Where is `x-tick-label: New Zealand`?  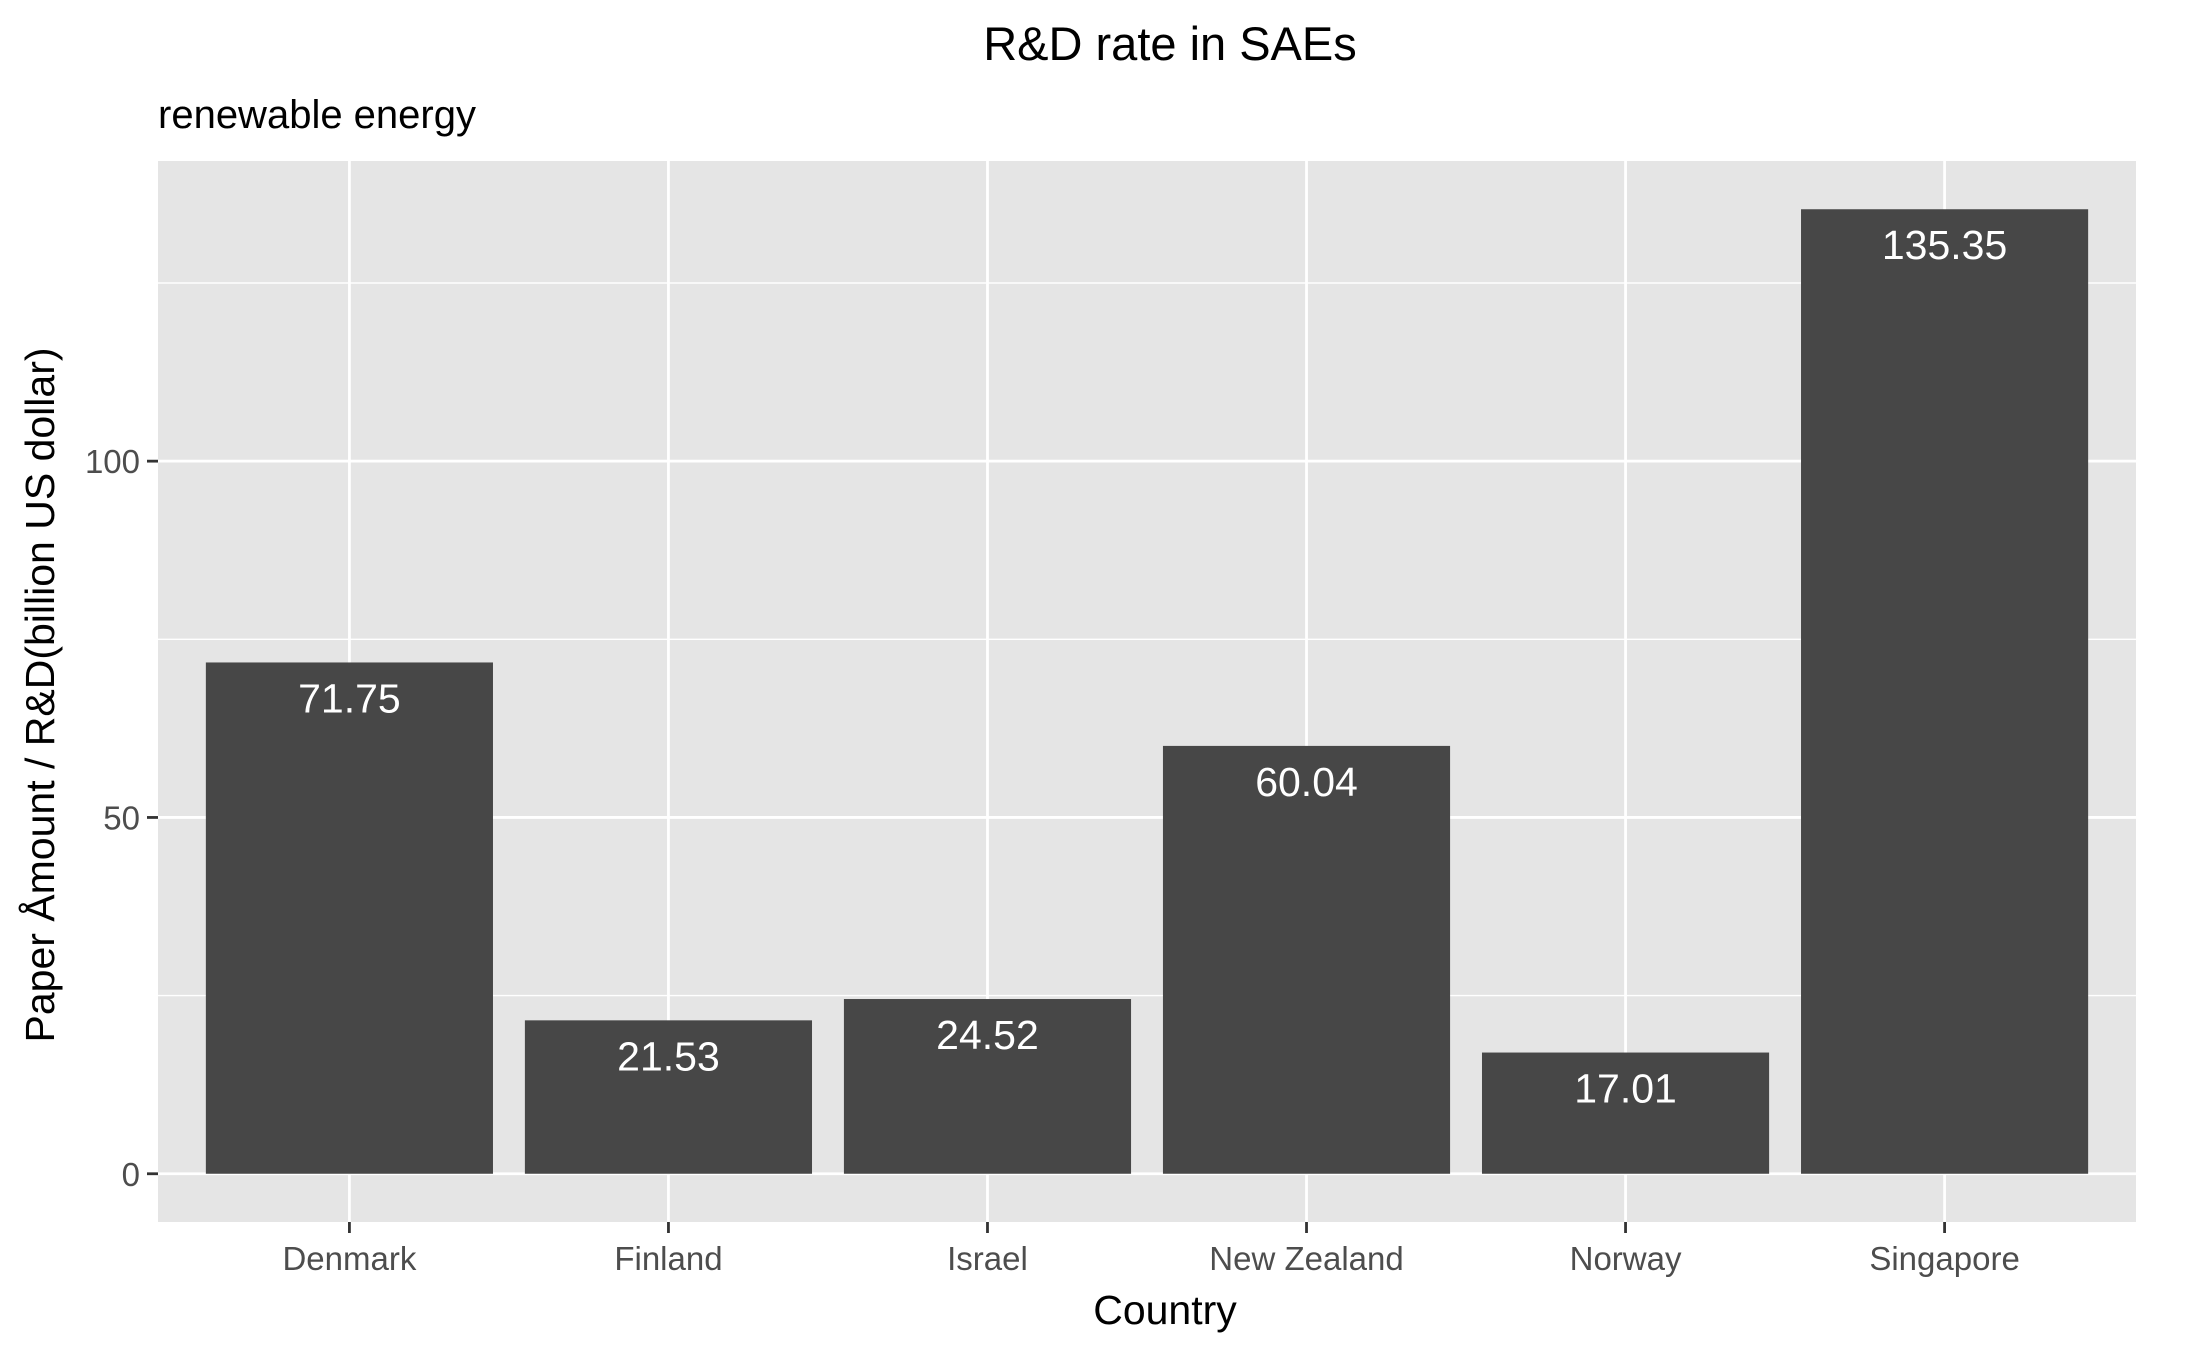 x-tick-label: New Zealand is located at coordinates (1306, 1258).